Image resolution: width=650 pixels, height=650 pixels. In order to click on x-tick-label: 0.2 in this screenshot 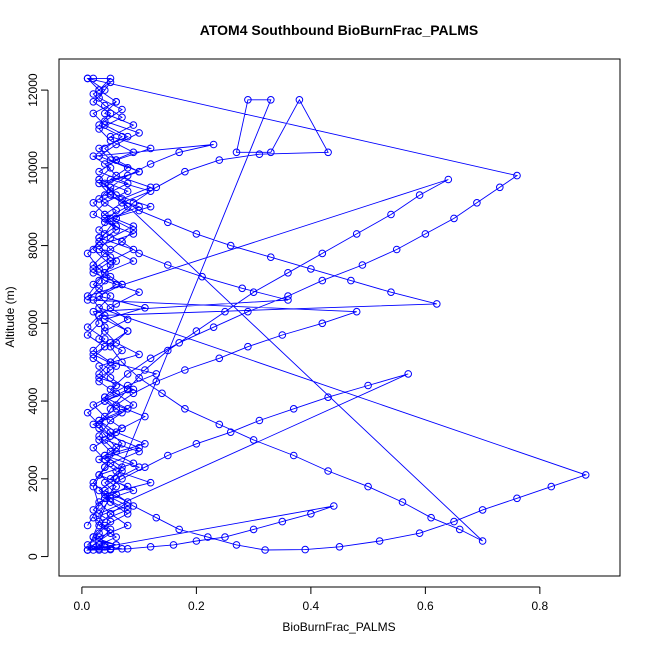, I will do `click(196, 606)`.